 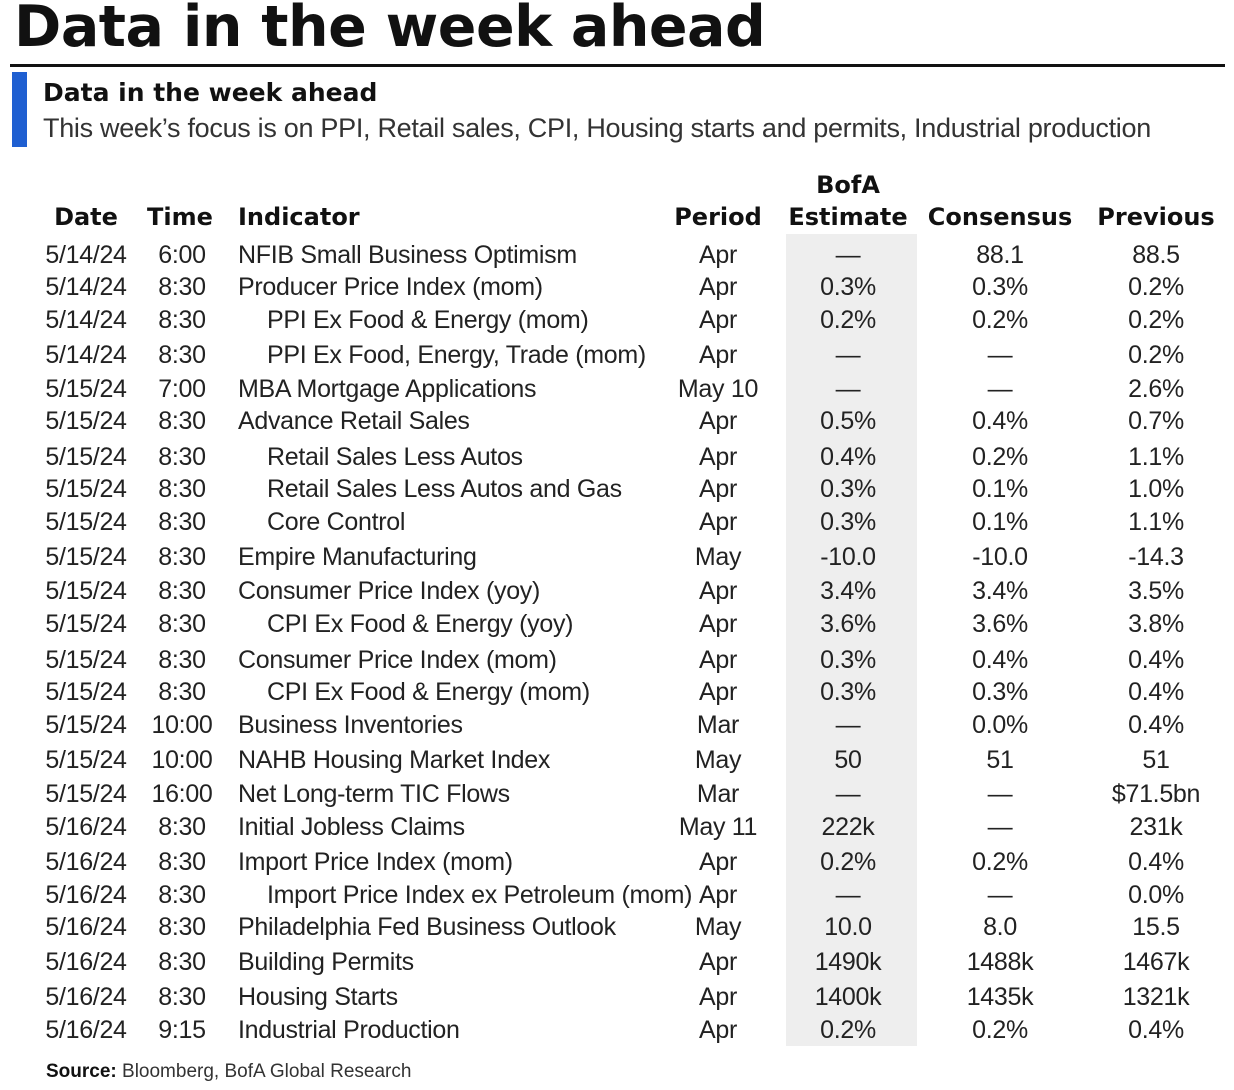 What do you see at coordinates (1156, 794) in the screenshot?
I see `cell-previous: $71.5bn` at bounding box center [1156, 794].